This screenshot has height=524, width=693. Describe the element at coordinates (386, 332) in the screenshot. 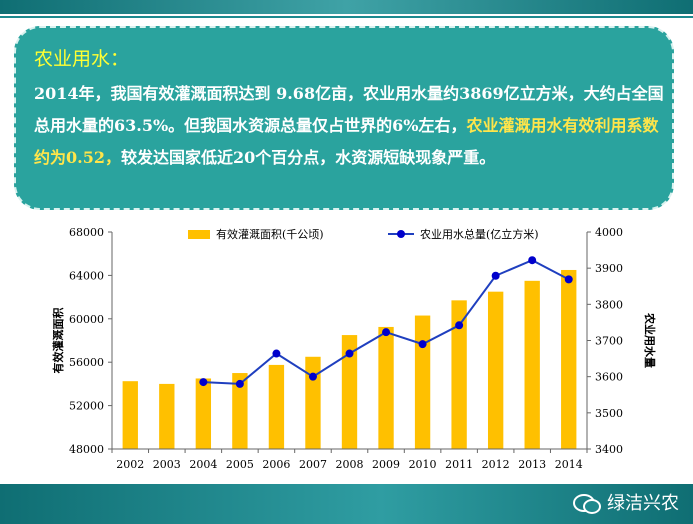

I see `water-use-point-2009` at that location.